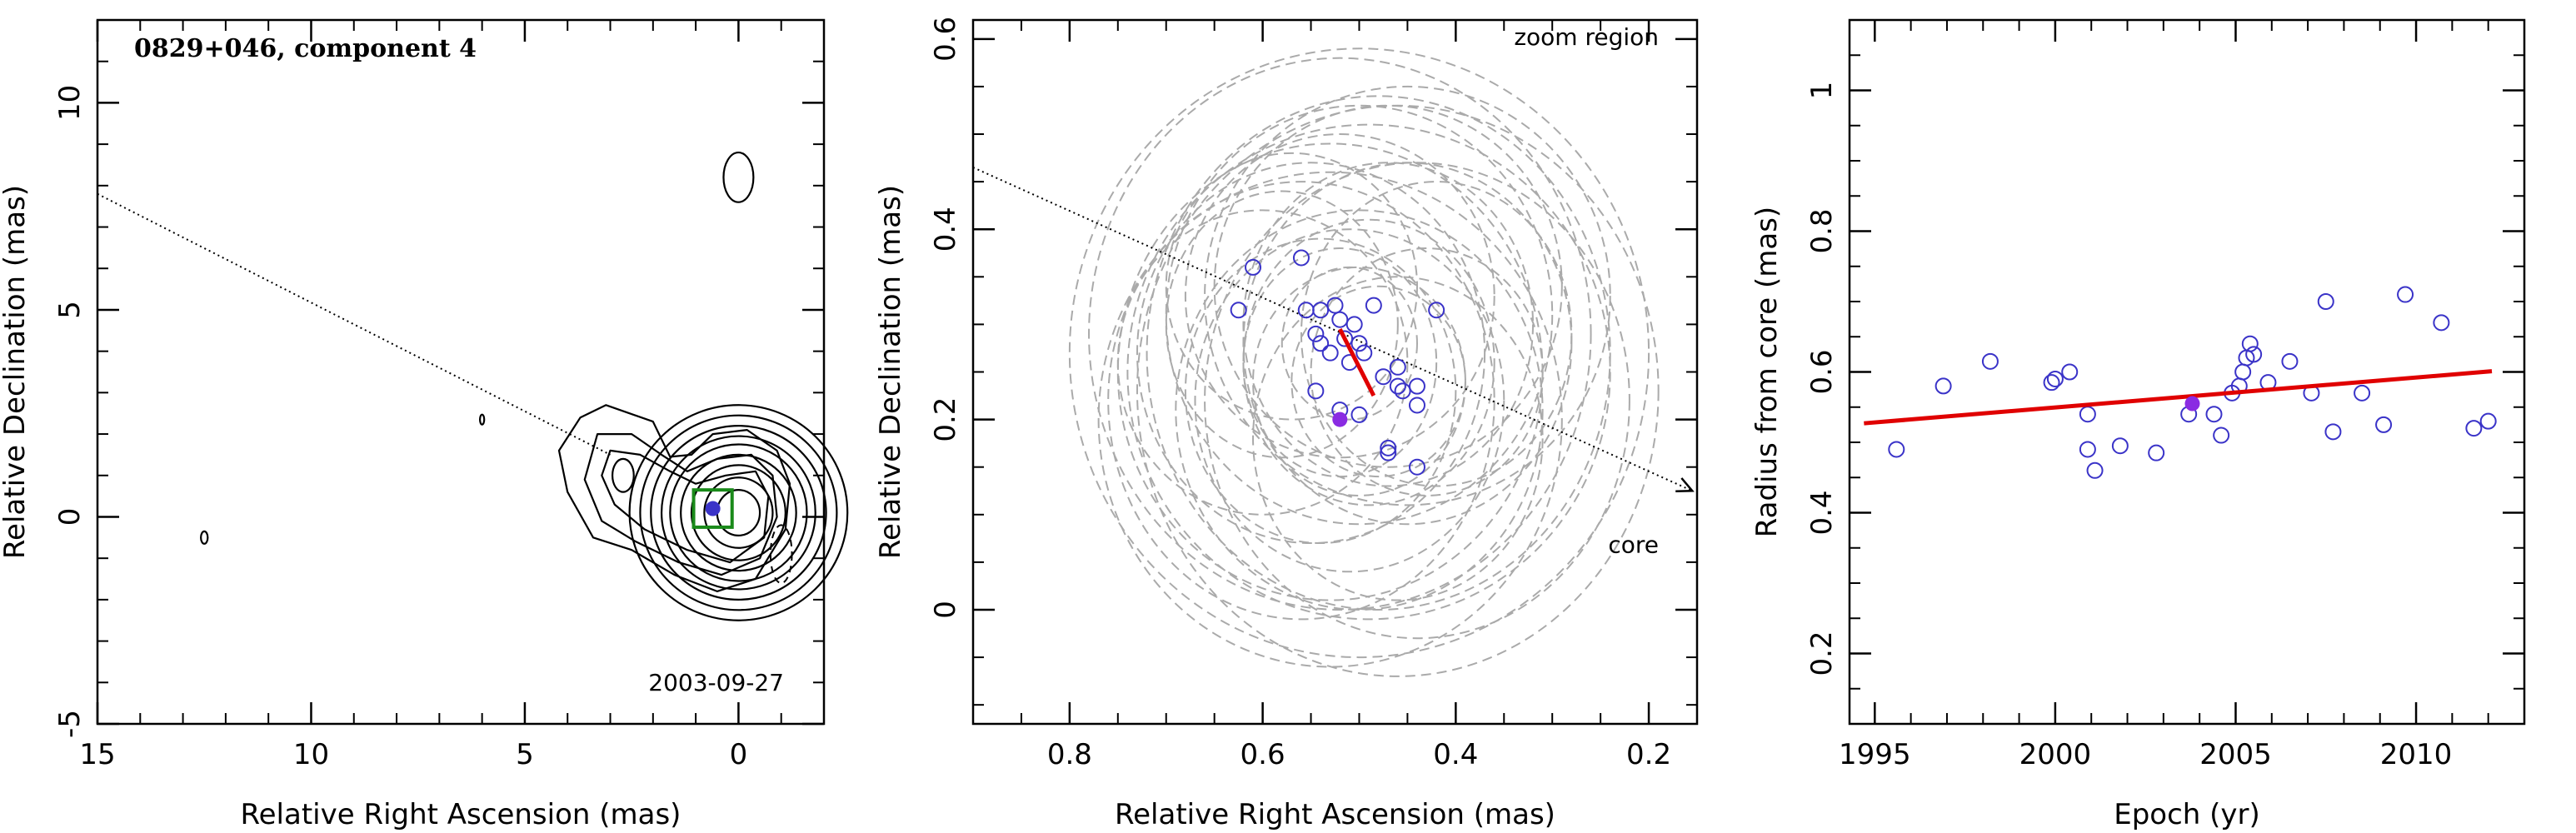 This screenshot has height=833, width=2576. What do you see at coordinates (305, 48) in the screenshot?
I see `panel-title: 0829+046, component 4` at bounding box center [305, 48].